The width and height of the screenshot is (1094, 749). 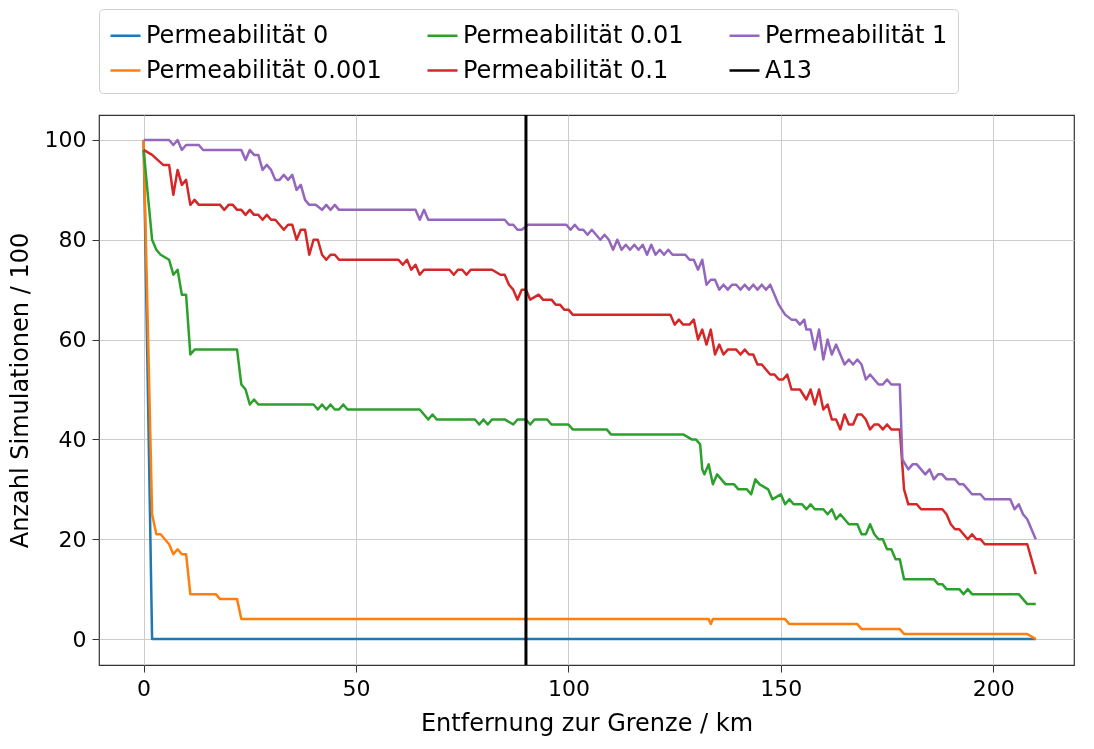 What do you see at coordinates (573, 34) in the screenshot?
I see `legend-label: Permeabilität 0.01` at bounding box center [573, 34].